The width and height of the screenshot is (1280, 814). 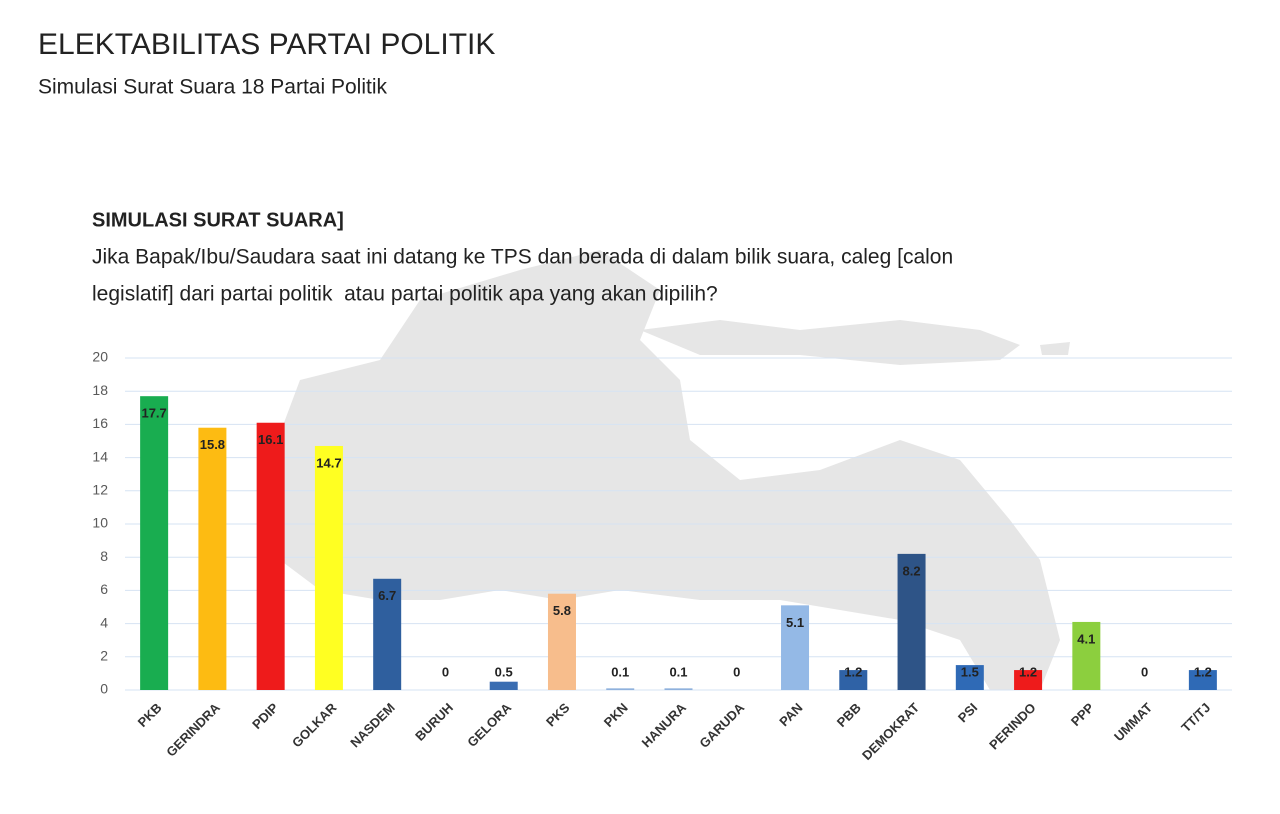 I want to click on value-label: 16.1, so click(x=270, y=439).